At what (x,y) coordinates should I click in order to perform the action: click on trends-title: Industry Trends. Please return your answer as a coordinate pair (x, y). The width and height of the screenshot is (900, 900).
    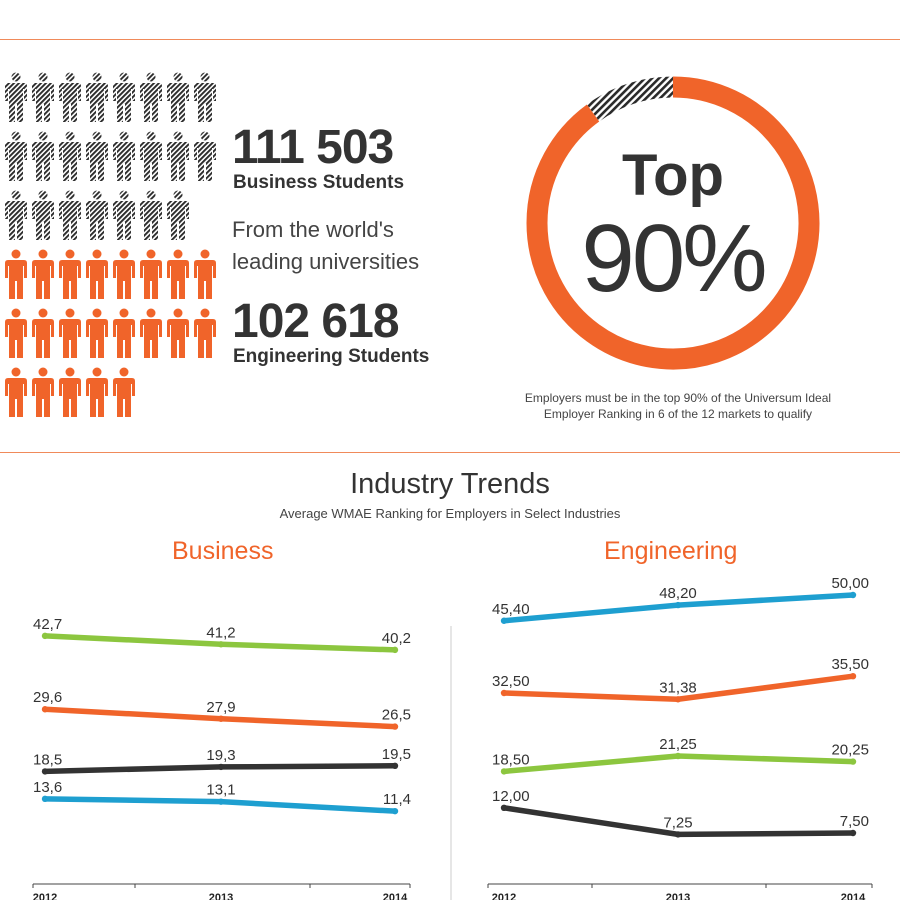
    Looking at the image, I should click on (450, 484).